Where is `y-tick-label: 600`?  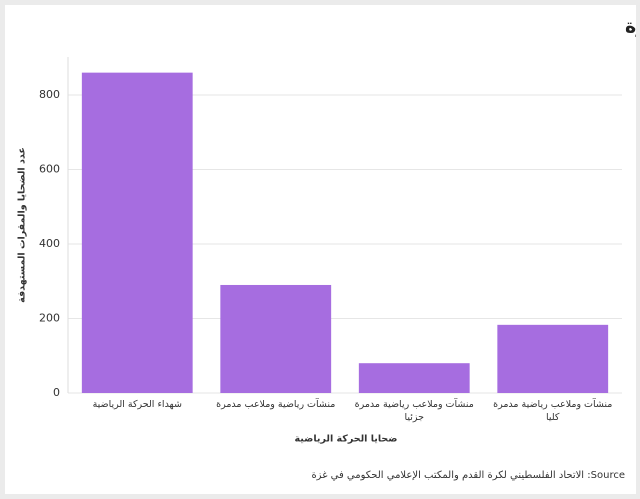
y-tick-label: 600 is located at coordinates (49, 168).